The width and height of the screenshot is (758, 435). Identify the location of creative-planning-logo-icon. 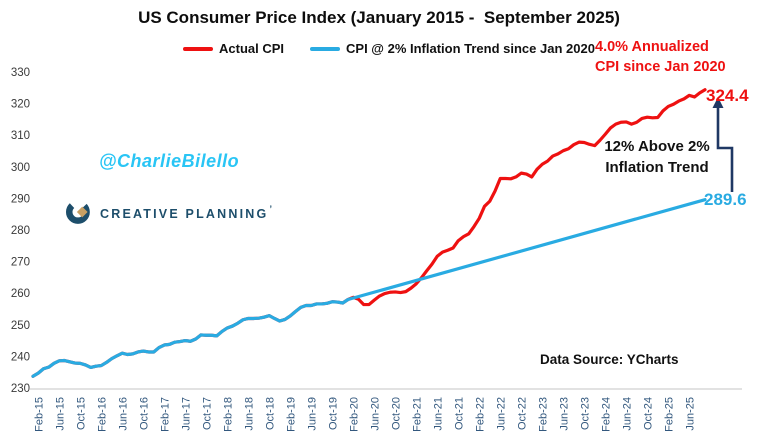
(78, 212).